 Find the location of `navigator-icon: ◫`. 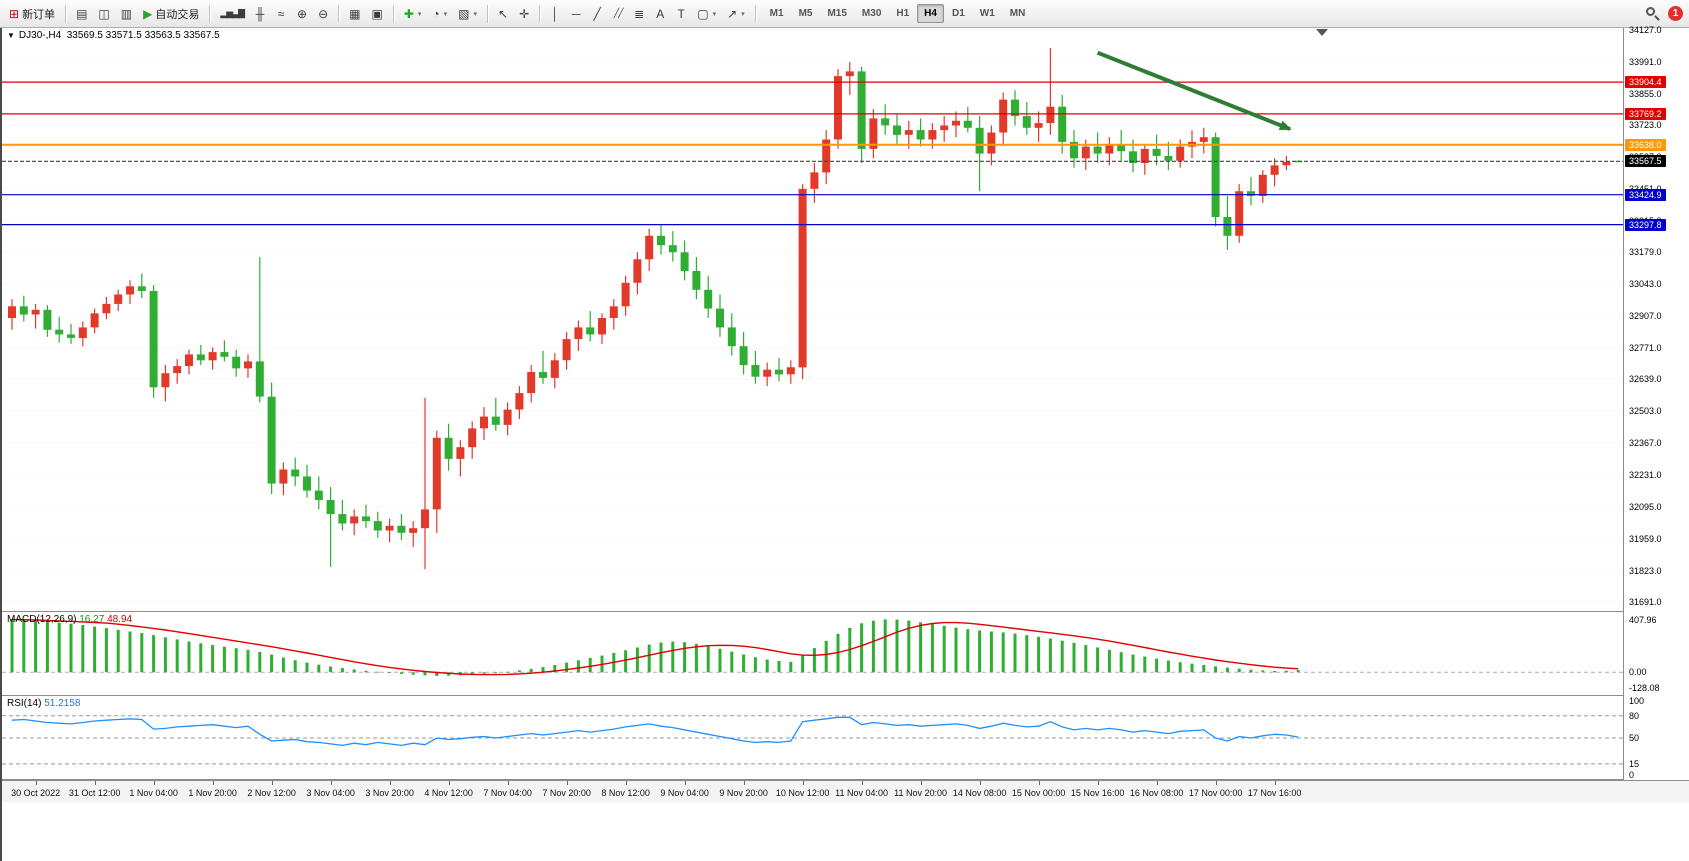

navigator-icon: ◫ is located at coordinates (104, 13).